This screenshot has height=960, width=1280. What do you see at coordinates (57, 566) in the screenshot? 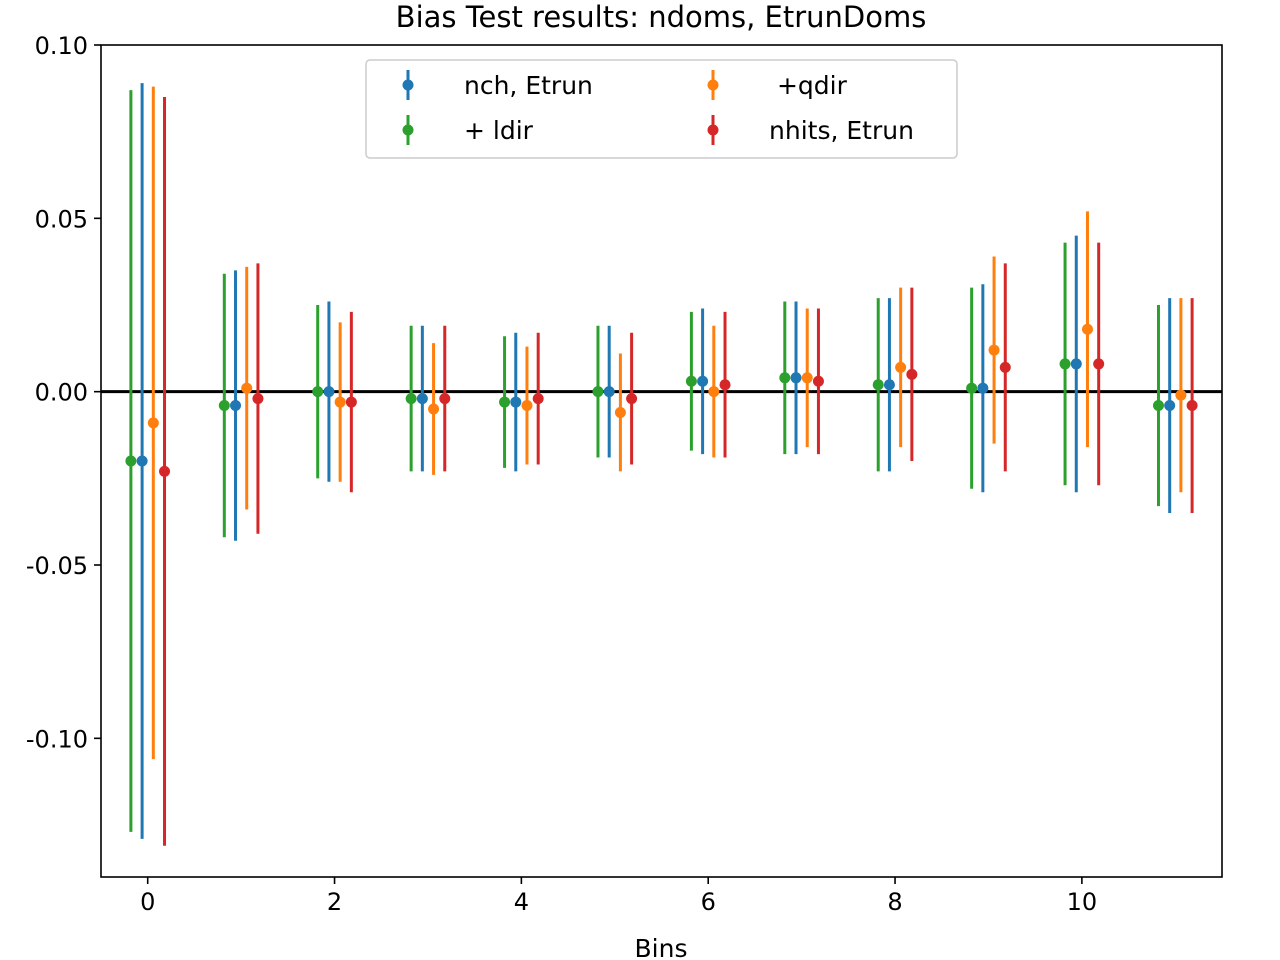
I see `y-tick-label: -0.05` at bounding box center [57, 566].